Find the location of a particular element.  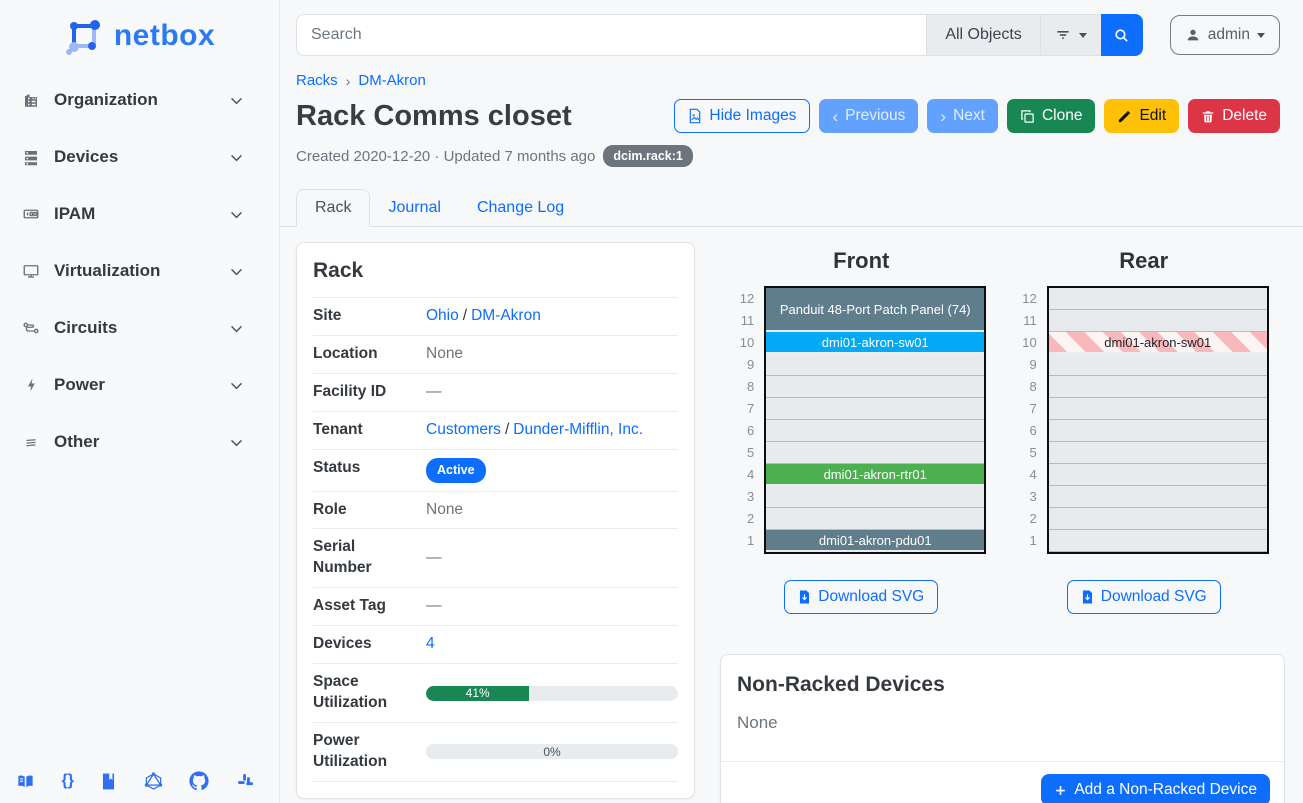

journal-icon is located at coordinates (108, 781).